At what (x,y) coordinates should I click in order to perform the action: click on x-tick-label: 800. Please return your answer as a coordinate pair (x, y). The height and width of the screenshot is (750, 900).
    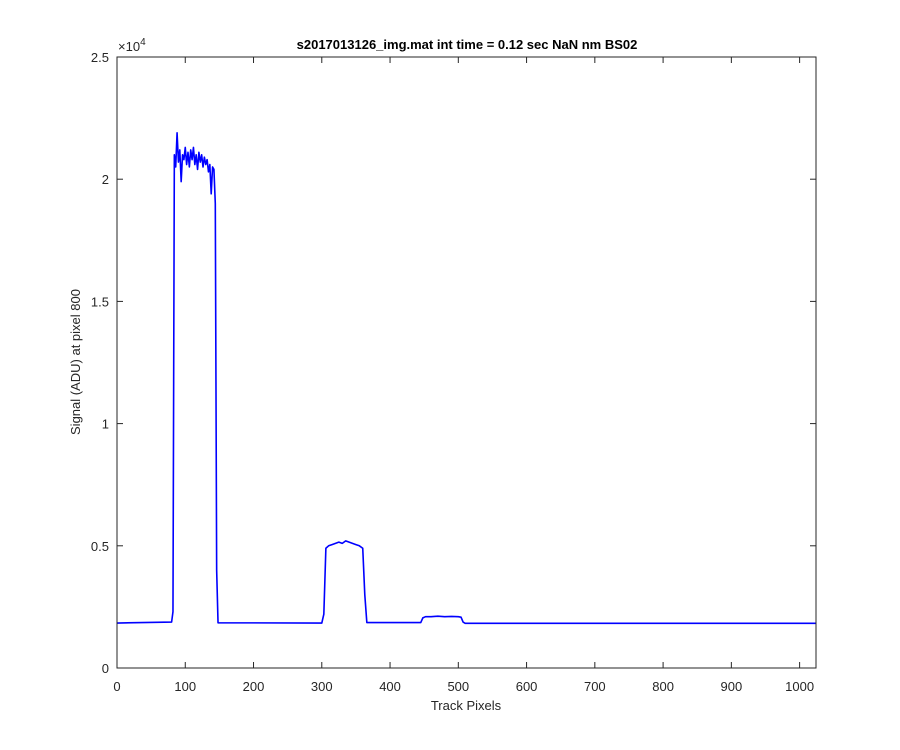
    Looking at the image, I should click on (663, 686).